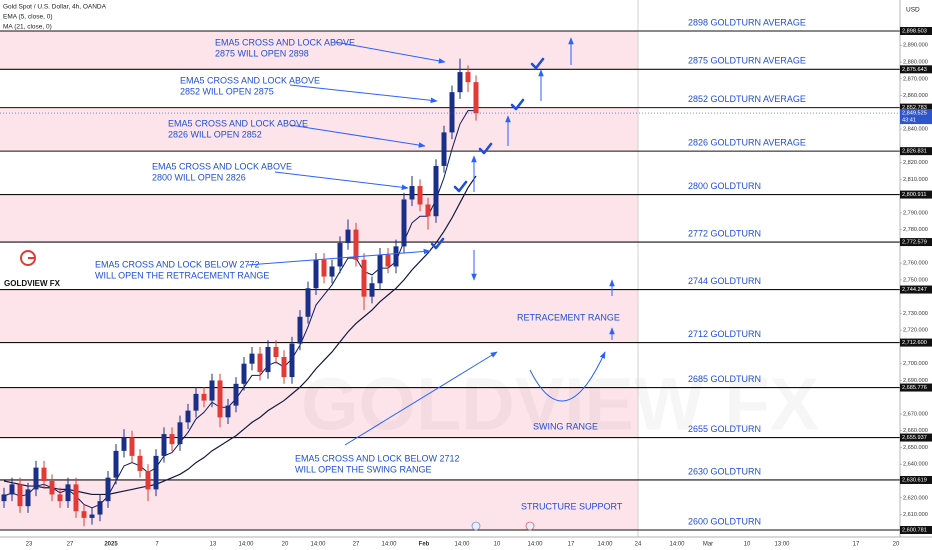  I want to click on range-label: SWING RANGE, so click(565, 426).